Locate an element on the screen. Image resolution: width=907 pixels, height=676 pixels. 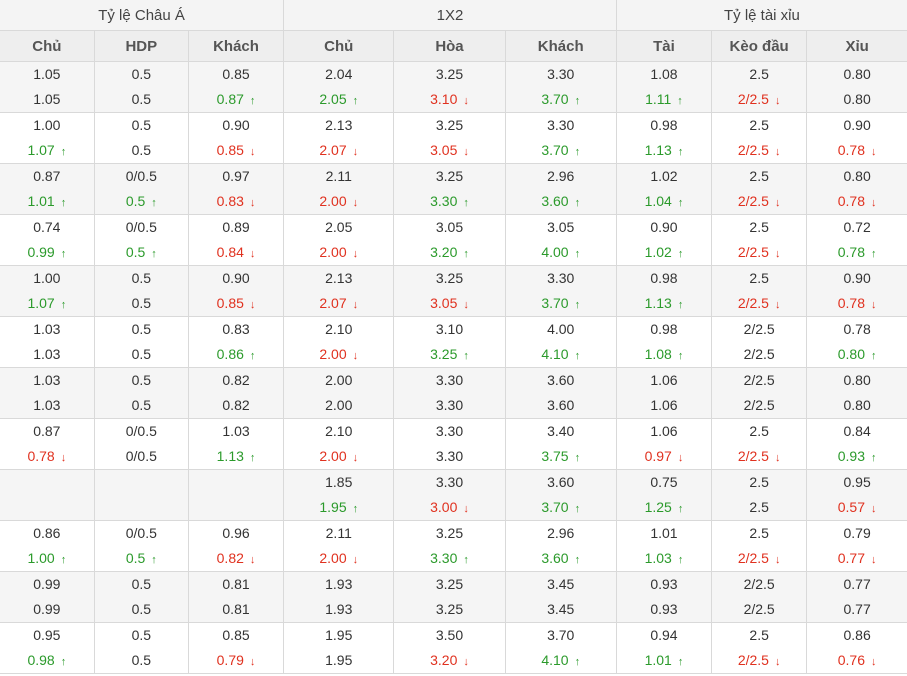
odds-cell-under: 0.90 0.78 ↓ is located at coordinates (857, 138).